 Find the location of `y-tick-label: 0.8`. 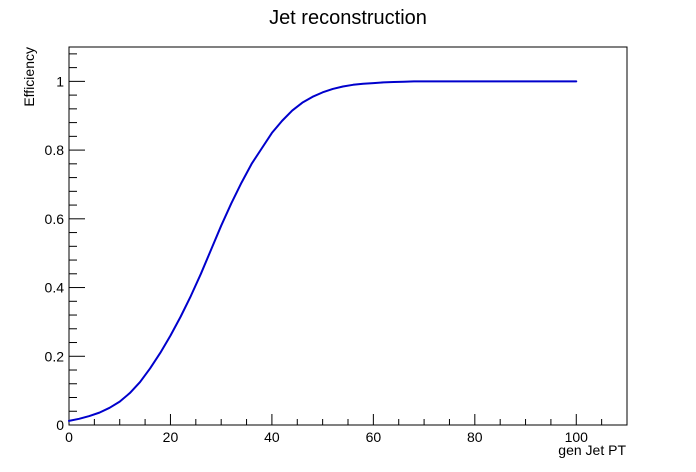

y-tick-label: 0.8 is located at coordinates (55, 150).